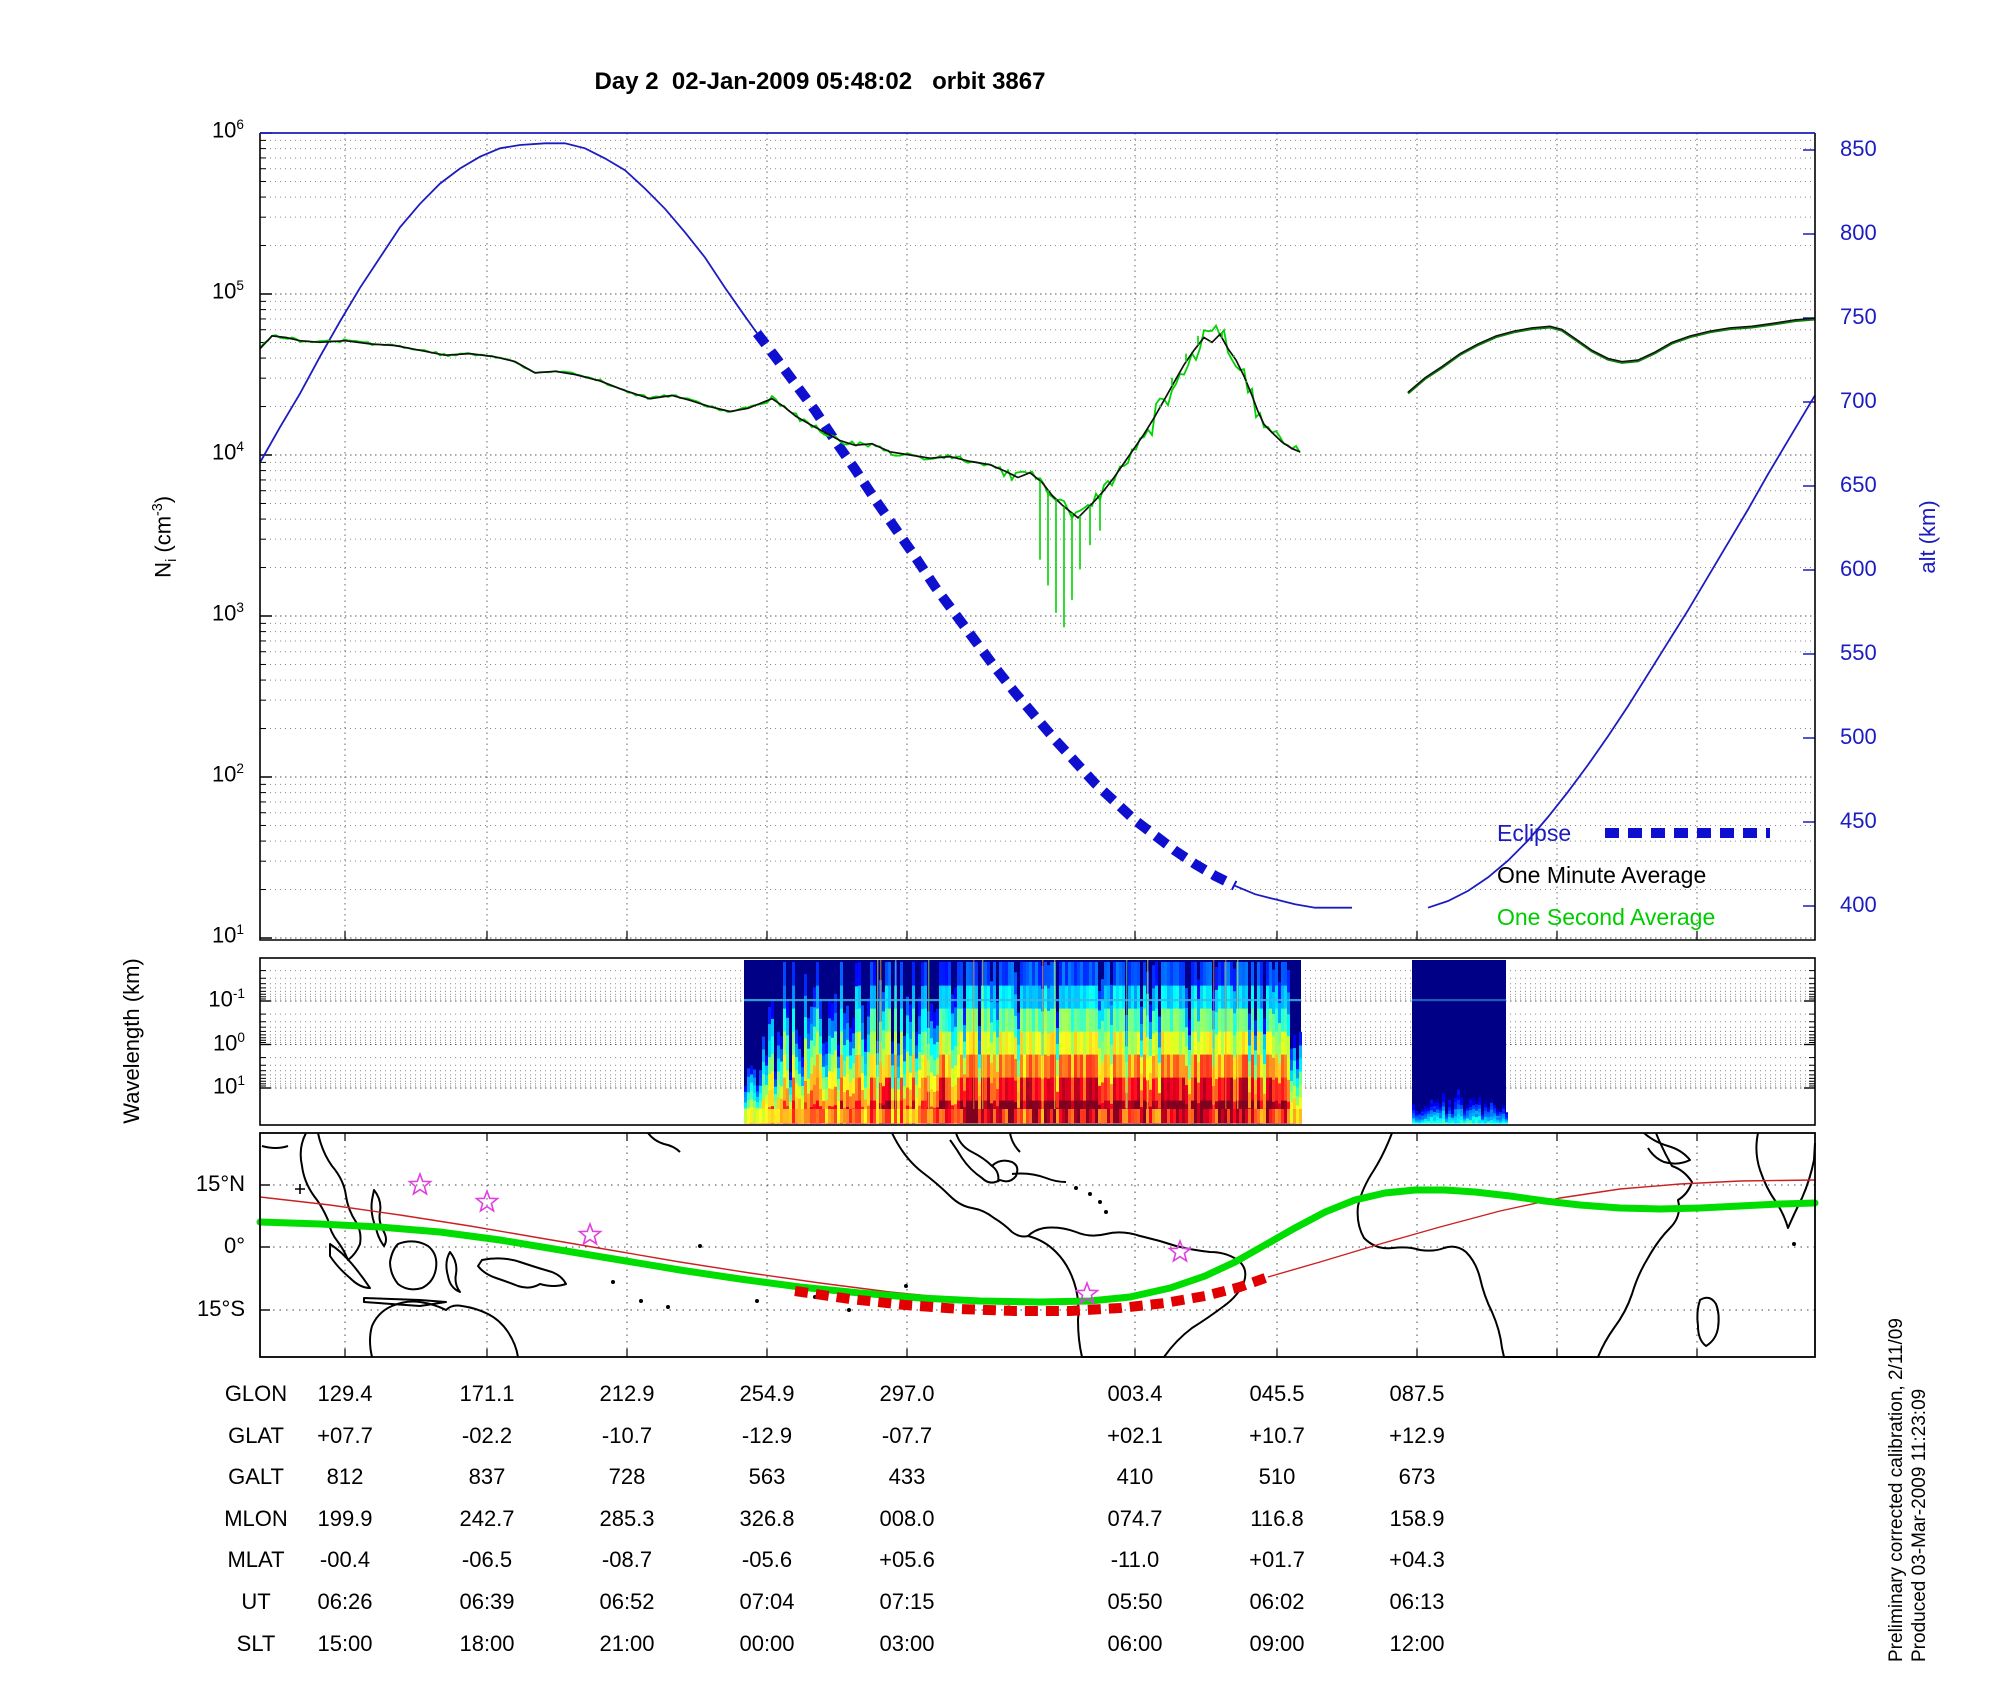 The height and width of the screenshot is (1700, 2000). I want to click on one-second-average-right, so click(1611, 356).